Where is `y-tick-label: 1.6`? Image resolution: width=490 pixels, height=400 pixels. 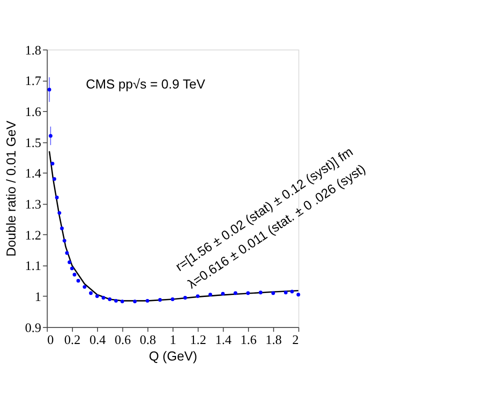
y-tick-label: 1.6 is located at coordinates (33, 111).